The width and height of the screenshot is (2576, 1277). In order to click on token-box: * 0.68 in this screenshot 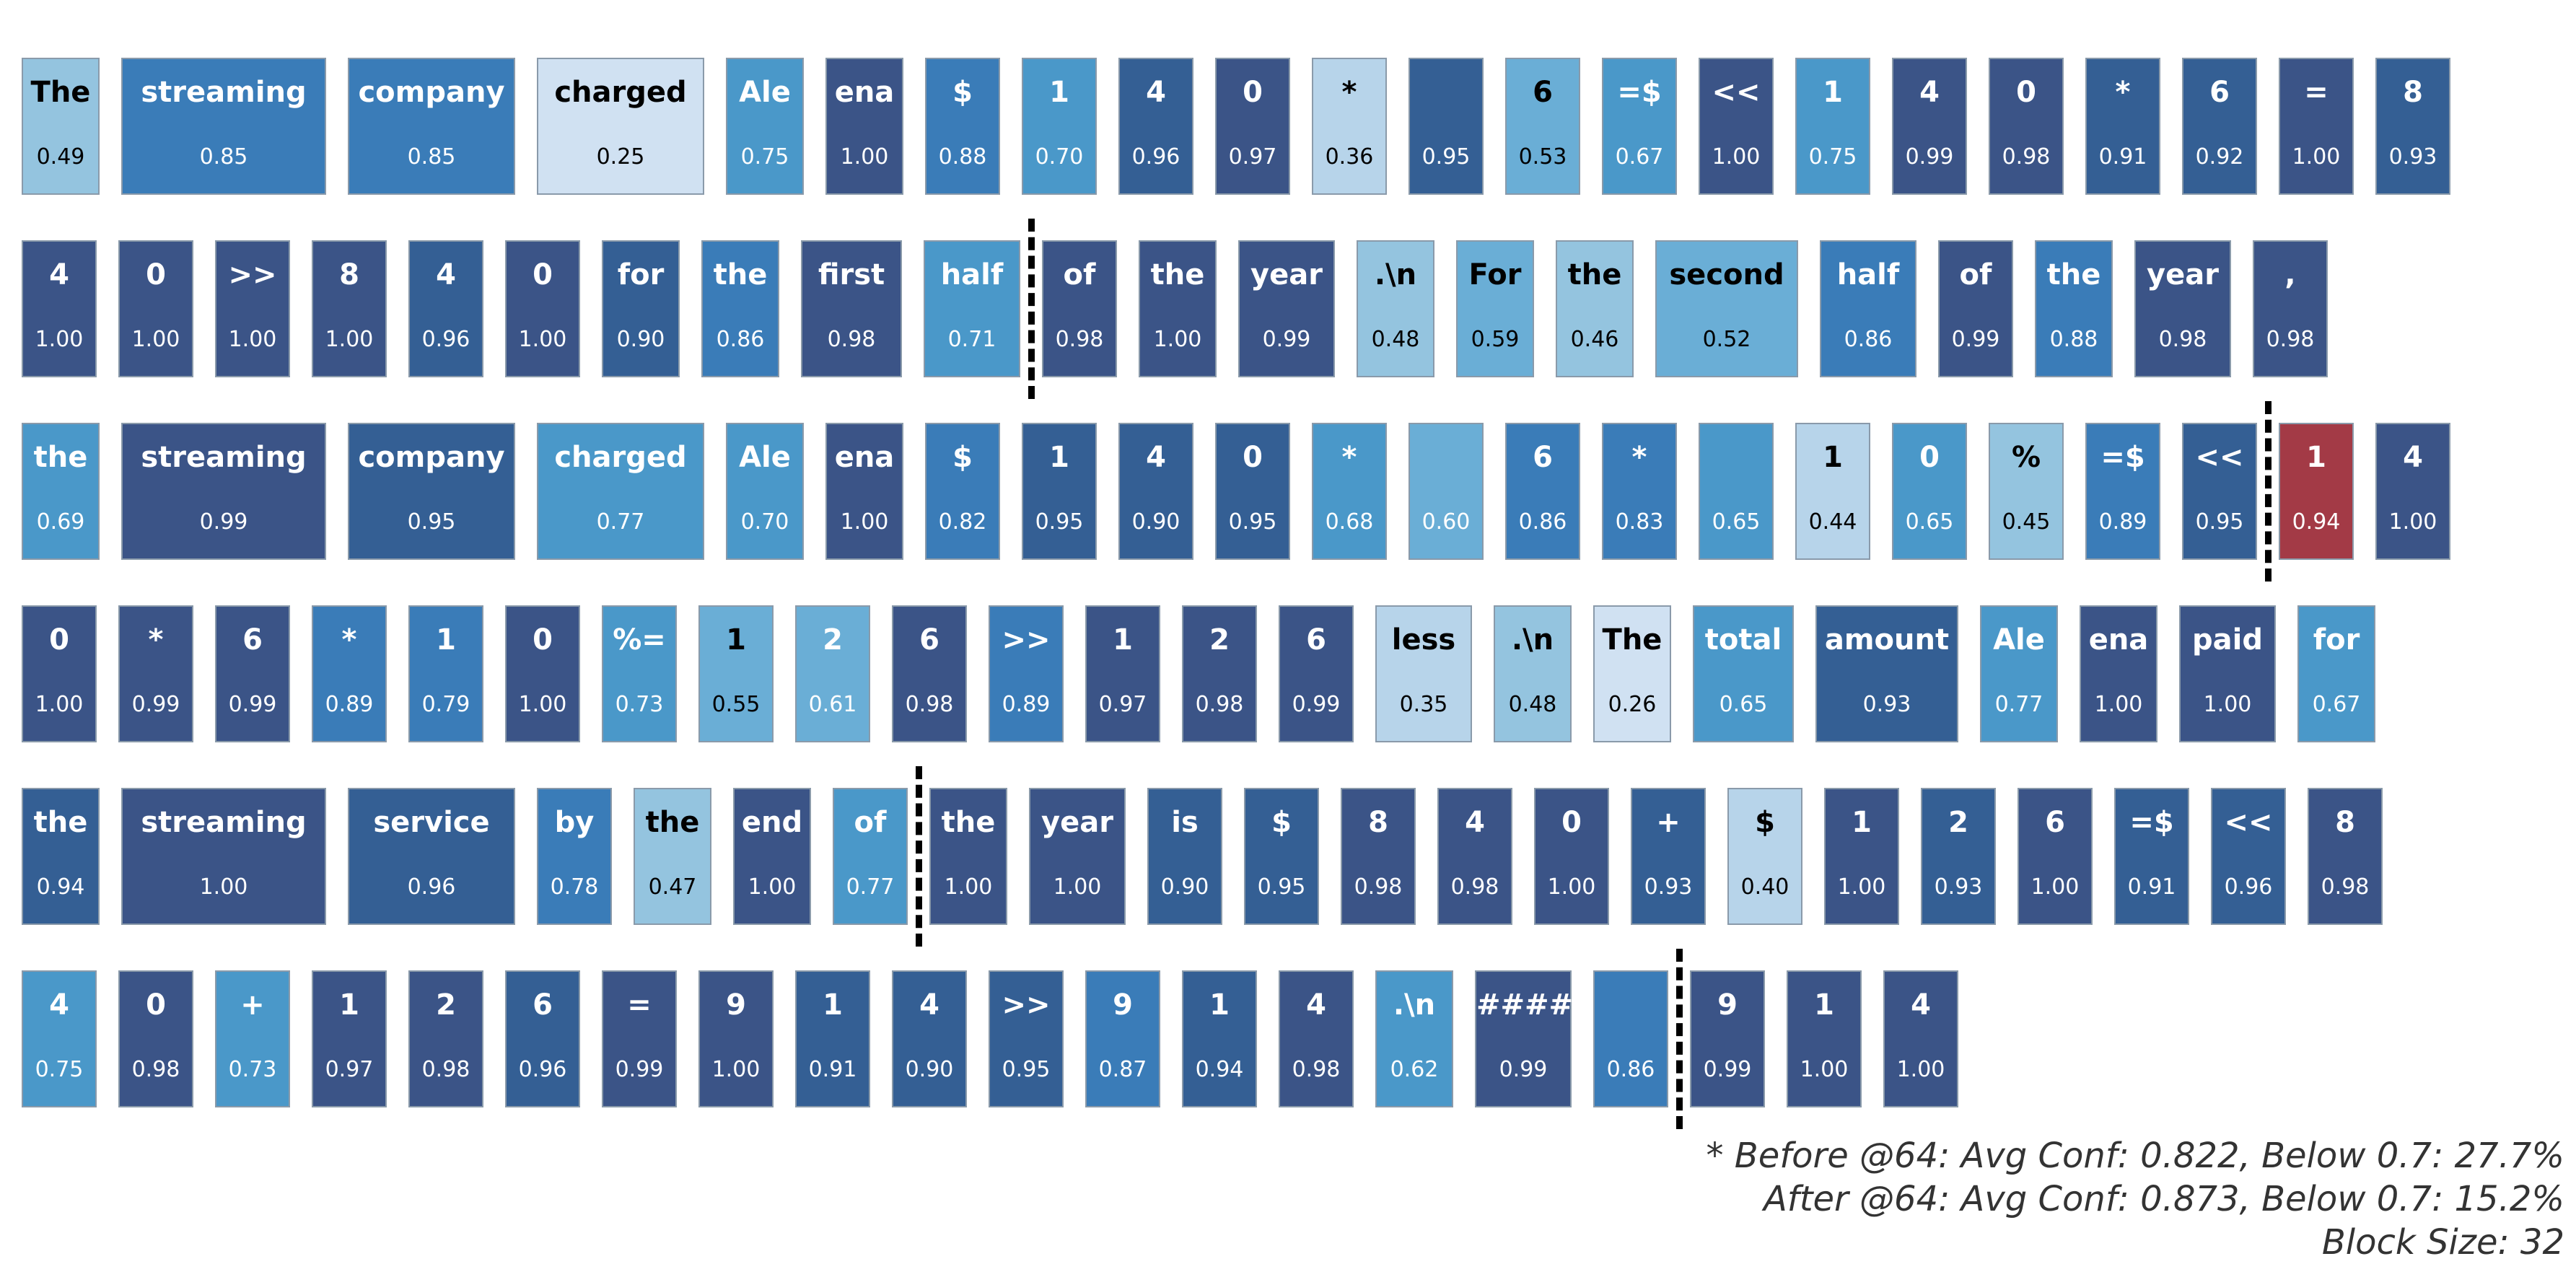, I will do `click(1349, 491)`.